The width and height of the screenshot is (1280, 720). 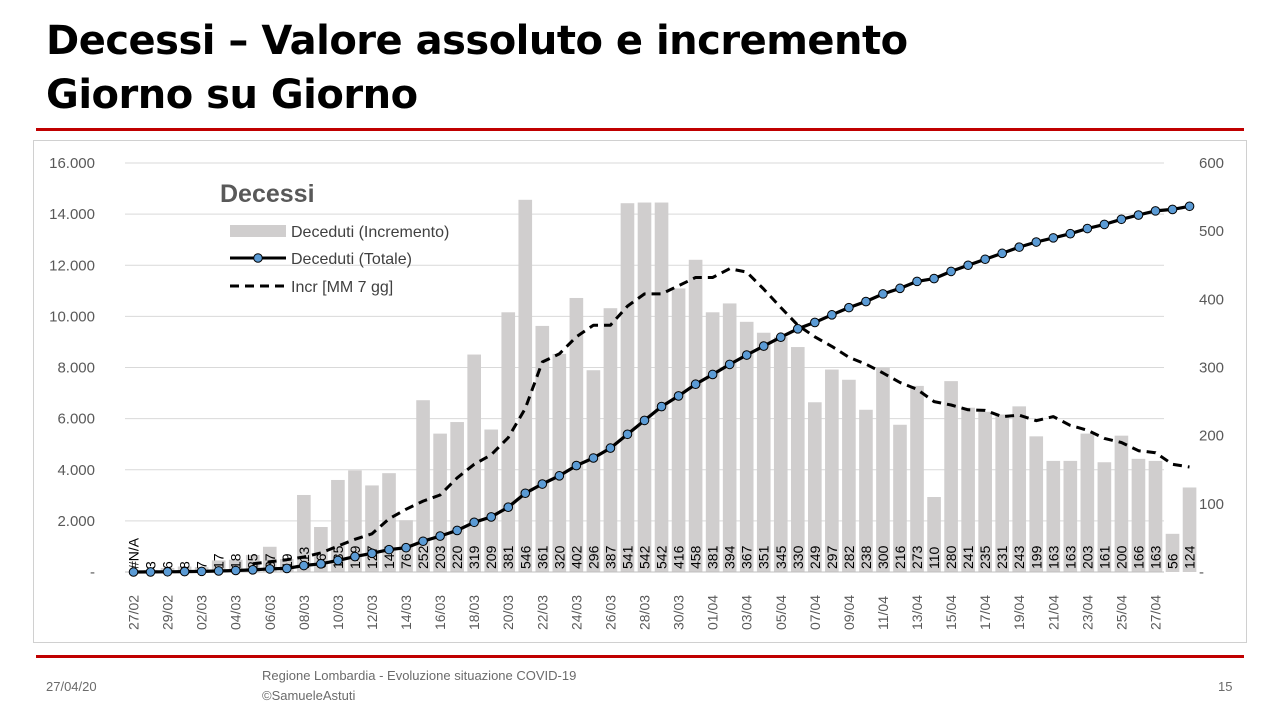 What do you see at coordinates (951, 557) in the screenshot?
I see `data-label: 280` at bounding box center [951, 557].